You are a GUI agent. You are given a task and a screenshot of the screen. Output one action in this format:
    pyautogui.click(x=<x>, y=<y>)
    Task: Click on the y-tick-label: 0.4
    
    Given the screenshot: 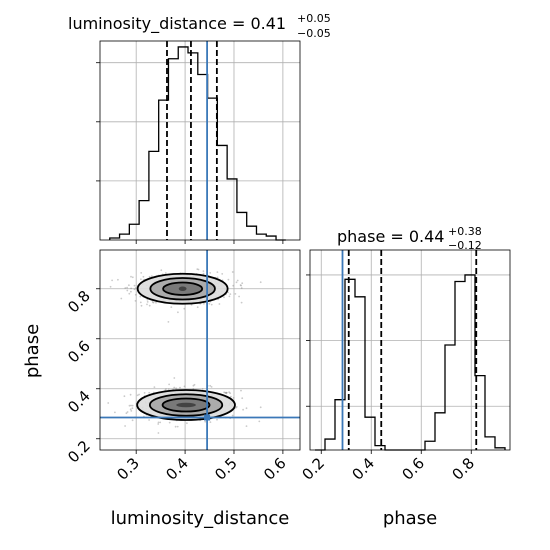 What is the action you would take?
    pyautogui.click(x=79, y=402)
    